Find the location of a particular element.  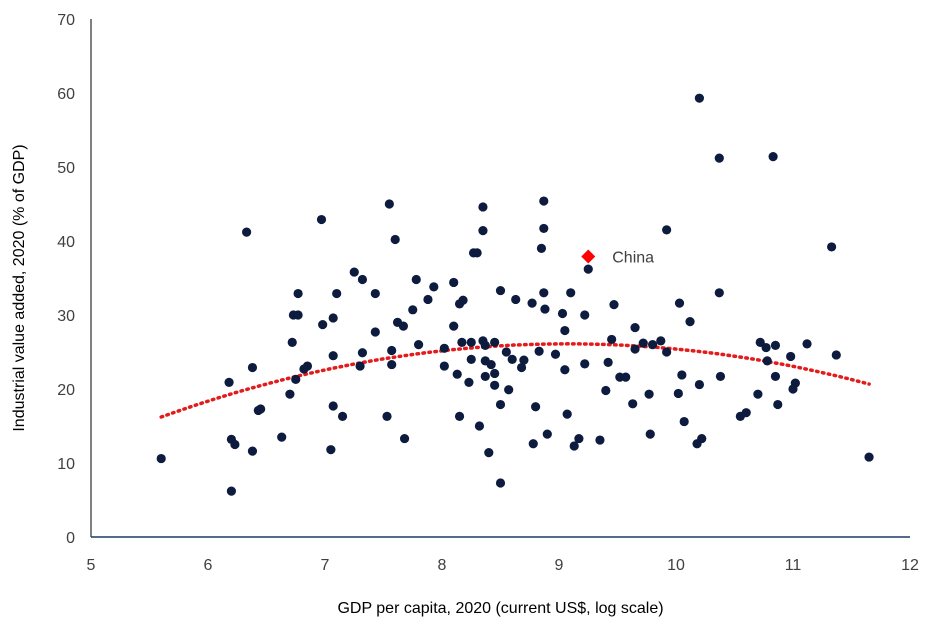

china-marker is located at coordinates (588, 256).